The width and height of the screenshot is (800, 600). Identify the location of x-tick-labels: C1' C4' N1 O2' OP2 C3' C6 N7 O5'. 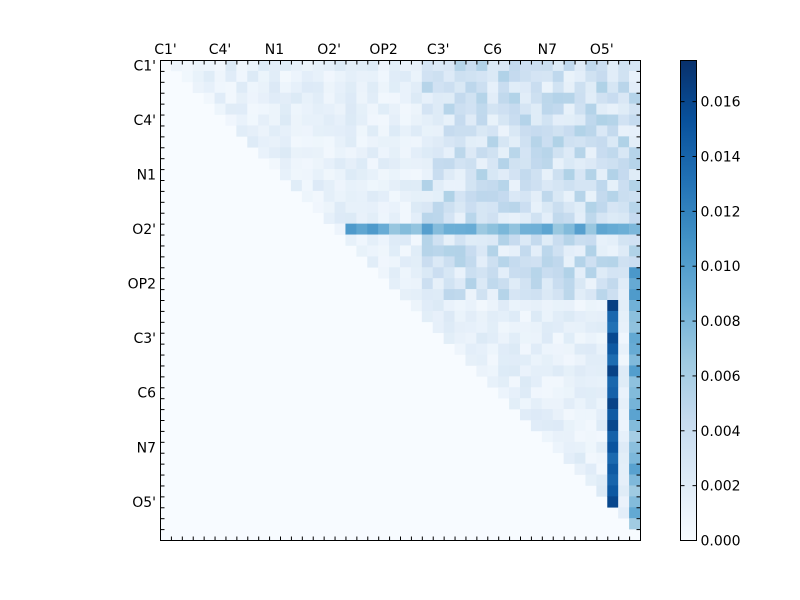
(383, 50).